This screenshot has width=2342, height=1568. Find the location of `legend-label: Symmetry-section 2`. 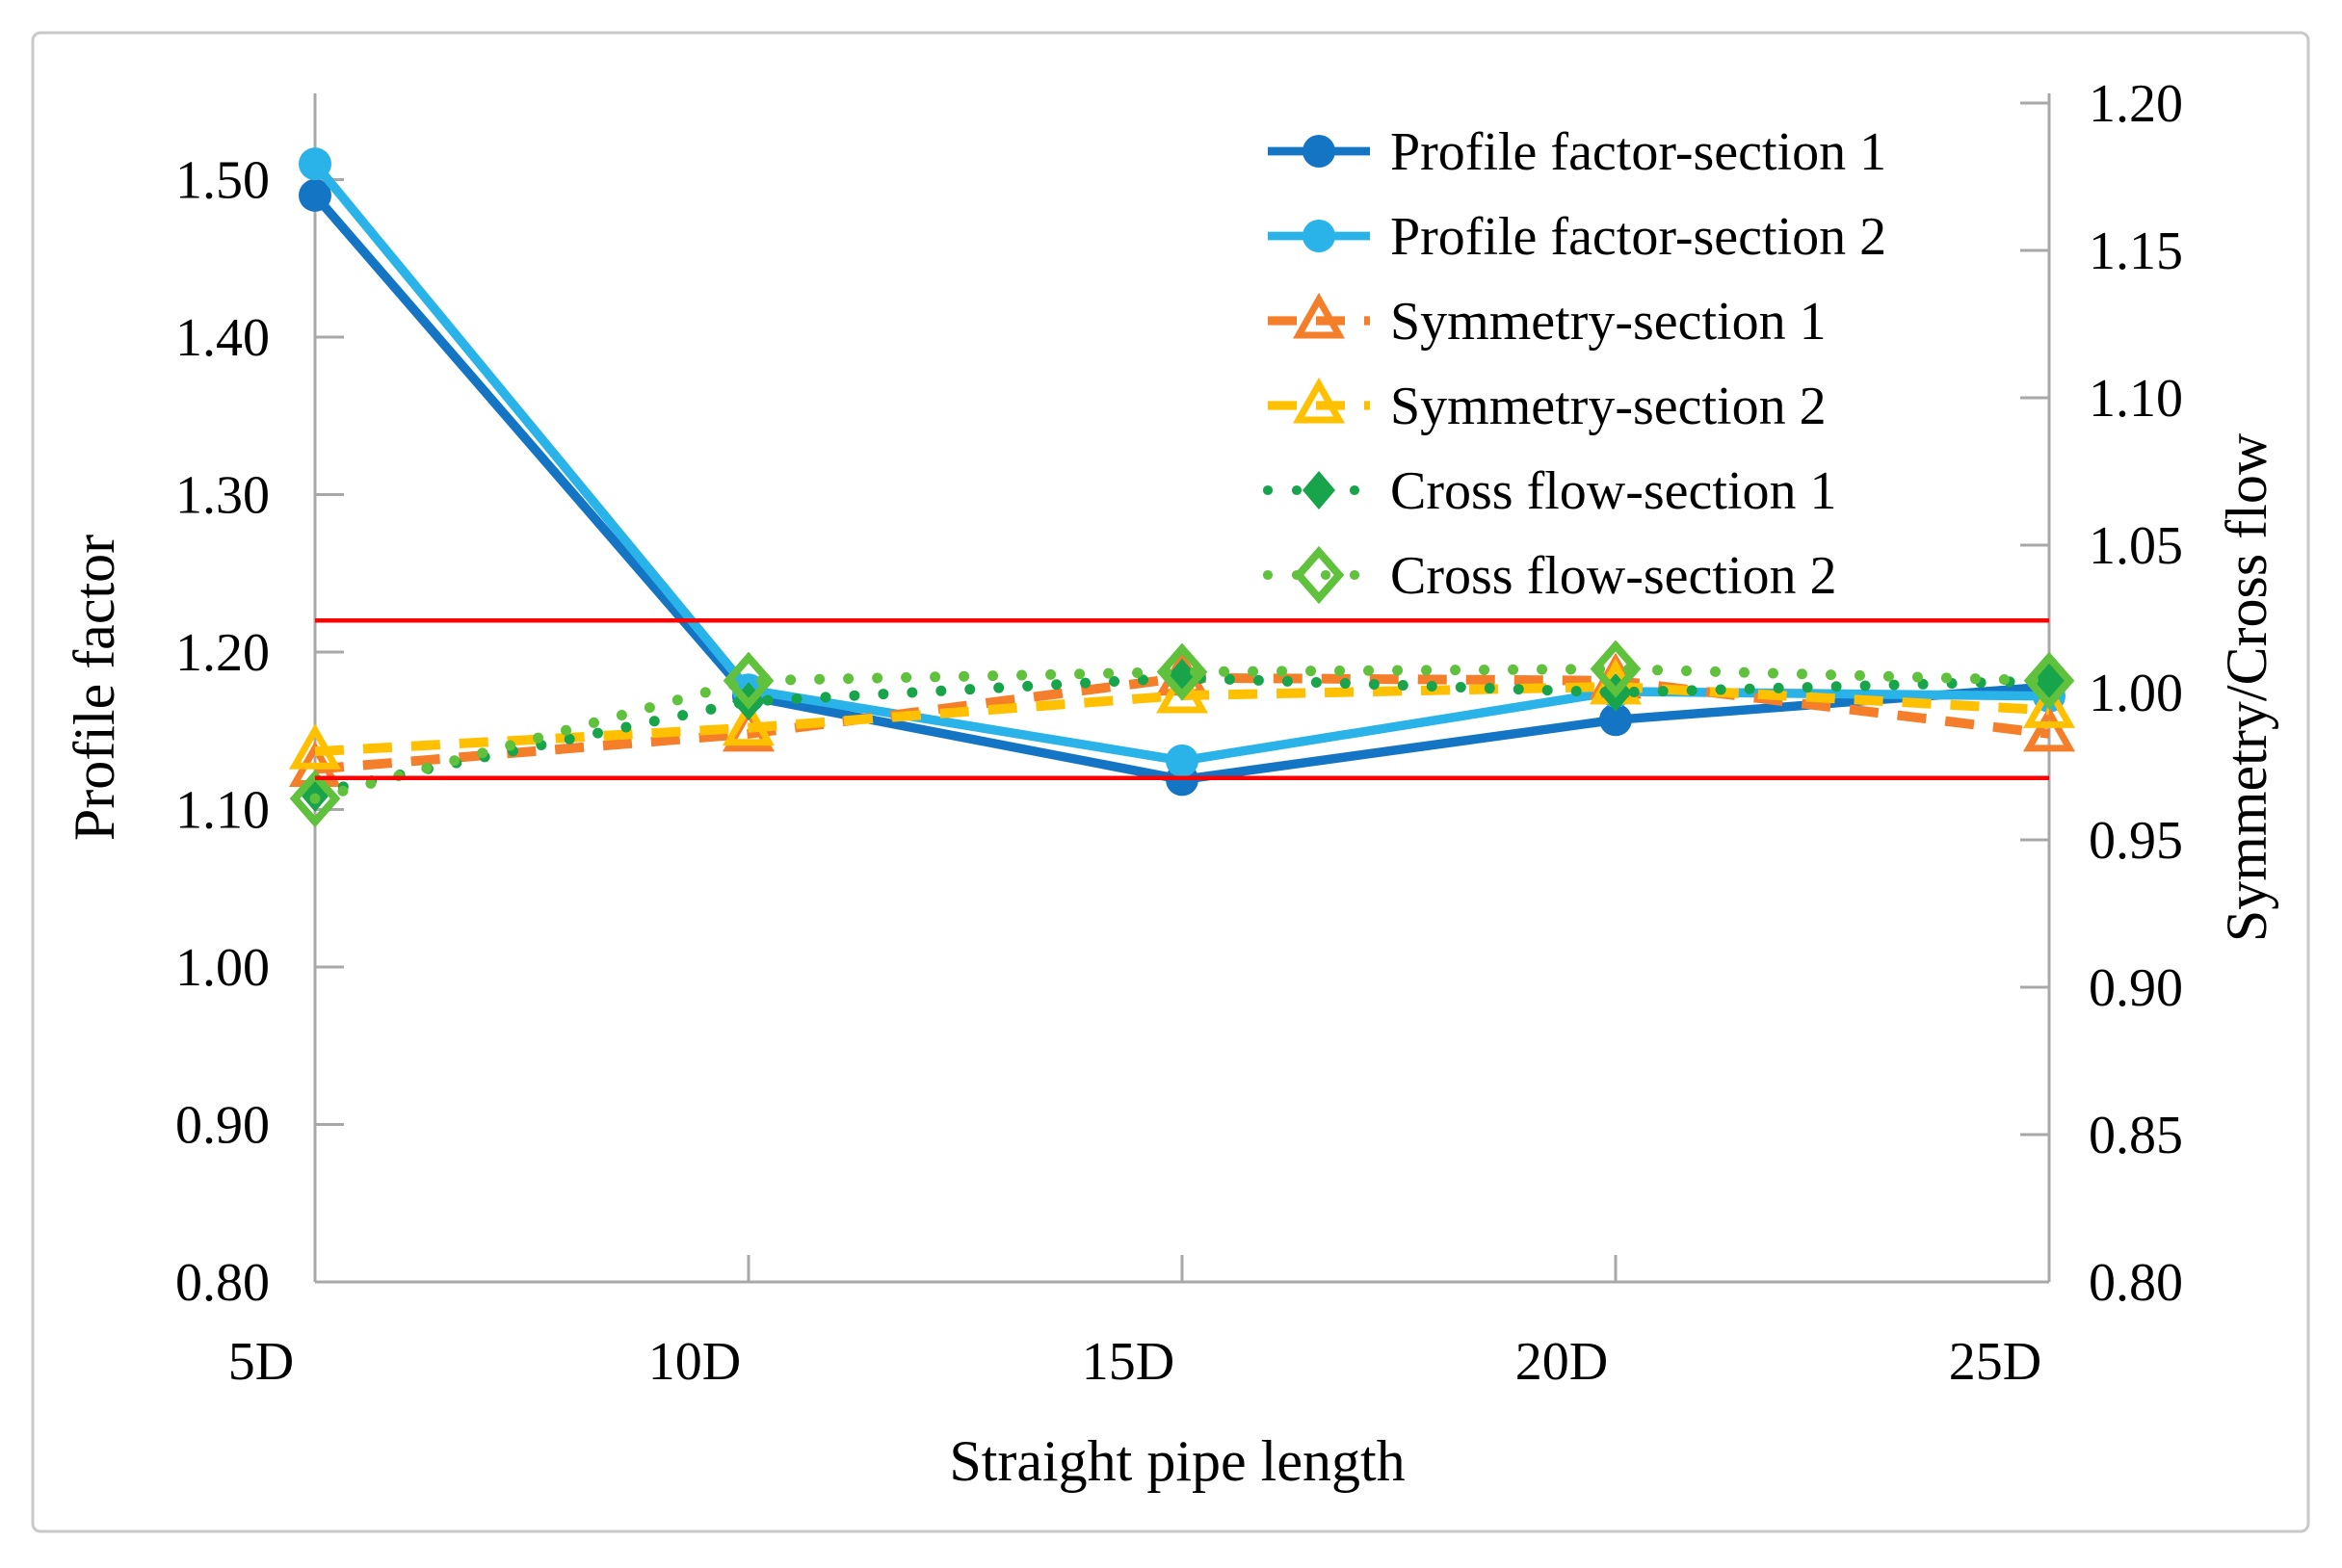

legend-label: Symmetry-section 2 is located at coordinates (1608, 406).